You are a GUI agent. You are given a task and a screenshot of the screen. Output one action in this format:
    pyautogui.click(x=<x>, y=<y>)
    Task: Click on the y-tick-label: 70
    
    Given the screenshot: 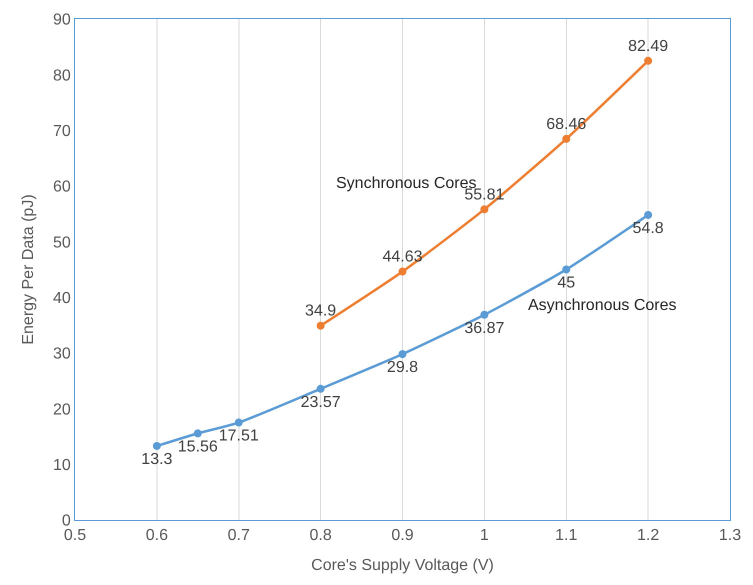 What is the action you would take?
    pyautogui.click(x=62, y=131)
    